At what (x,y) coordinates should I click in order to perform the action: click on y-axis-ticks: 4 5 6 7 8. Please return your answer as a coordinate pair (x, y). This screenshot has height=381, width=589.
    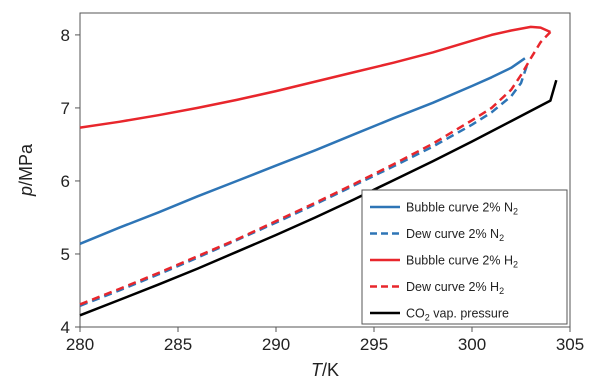
    Looking at the image, I should click on (70, 181).